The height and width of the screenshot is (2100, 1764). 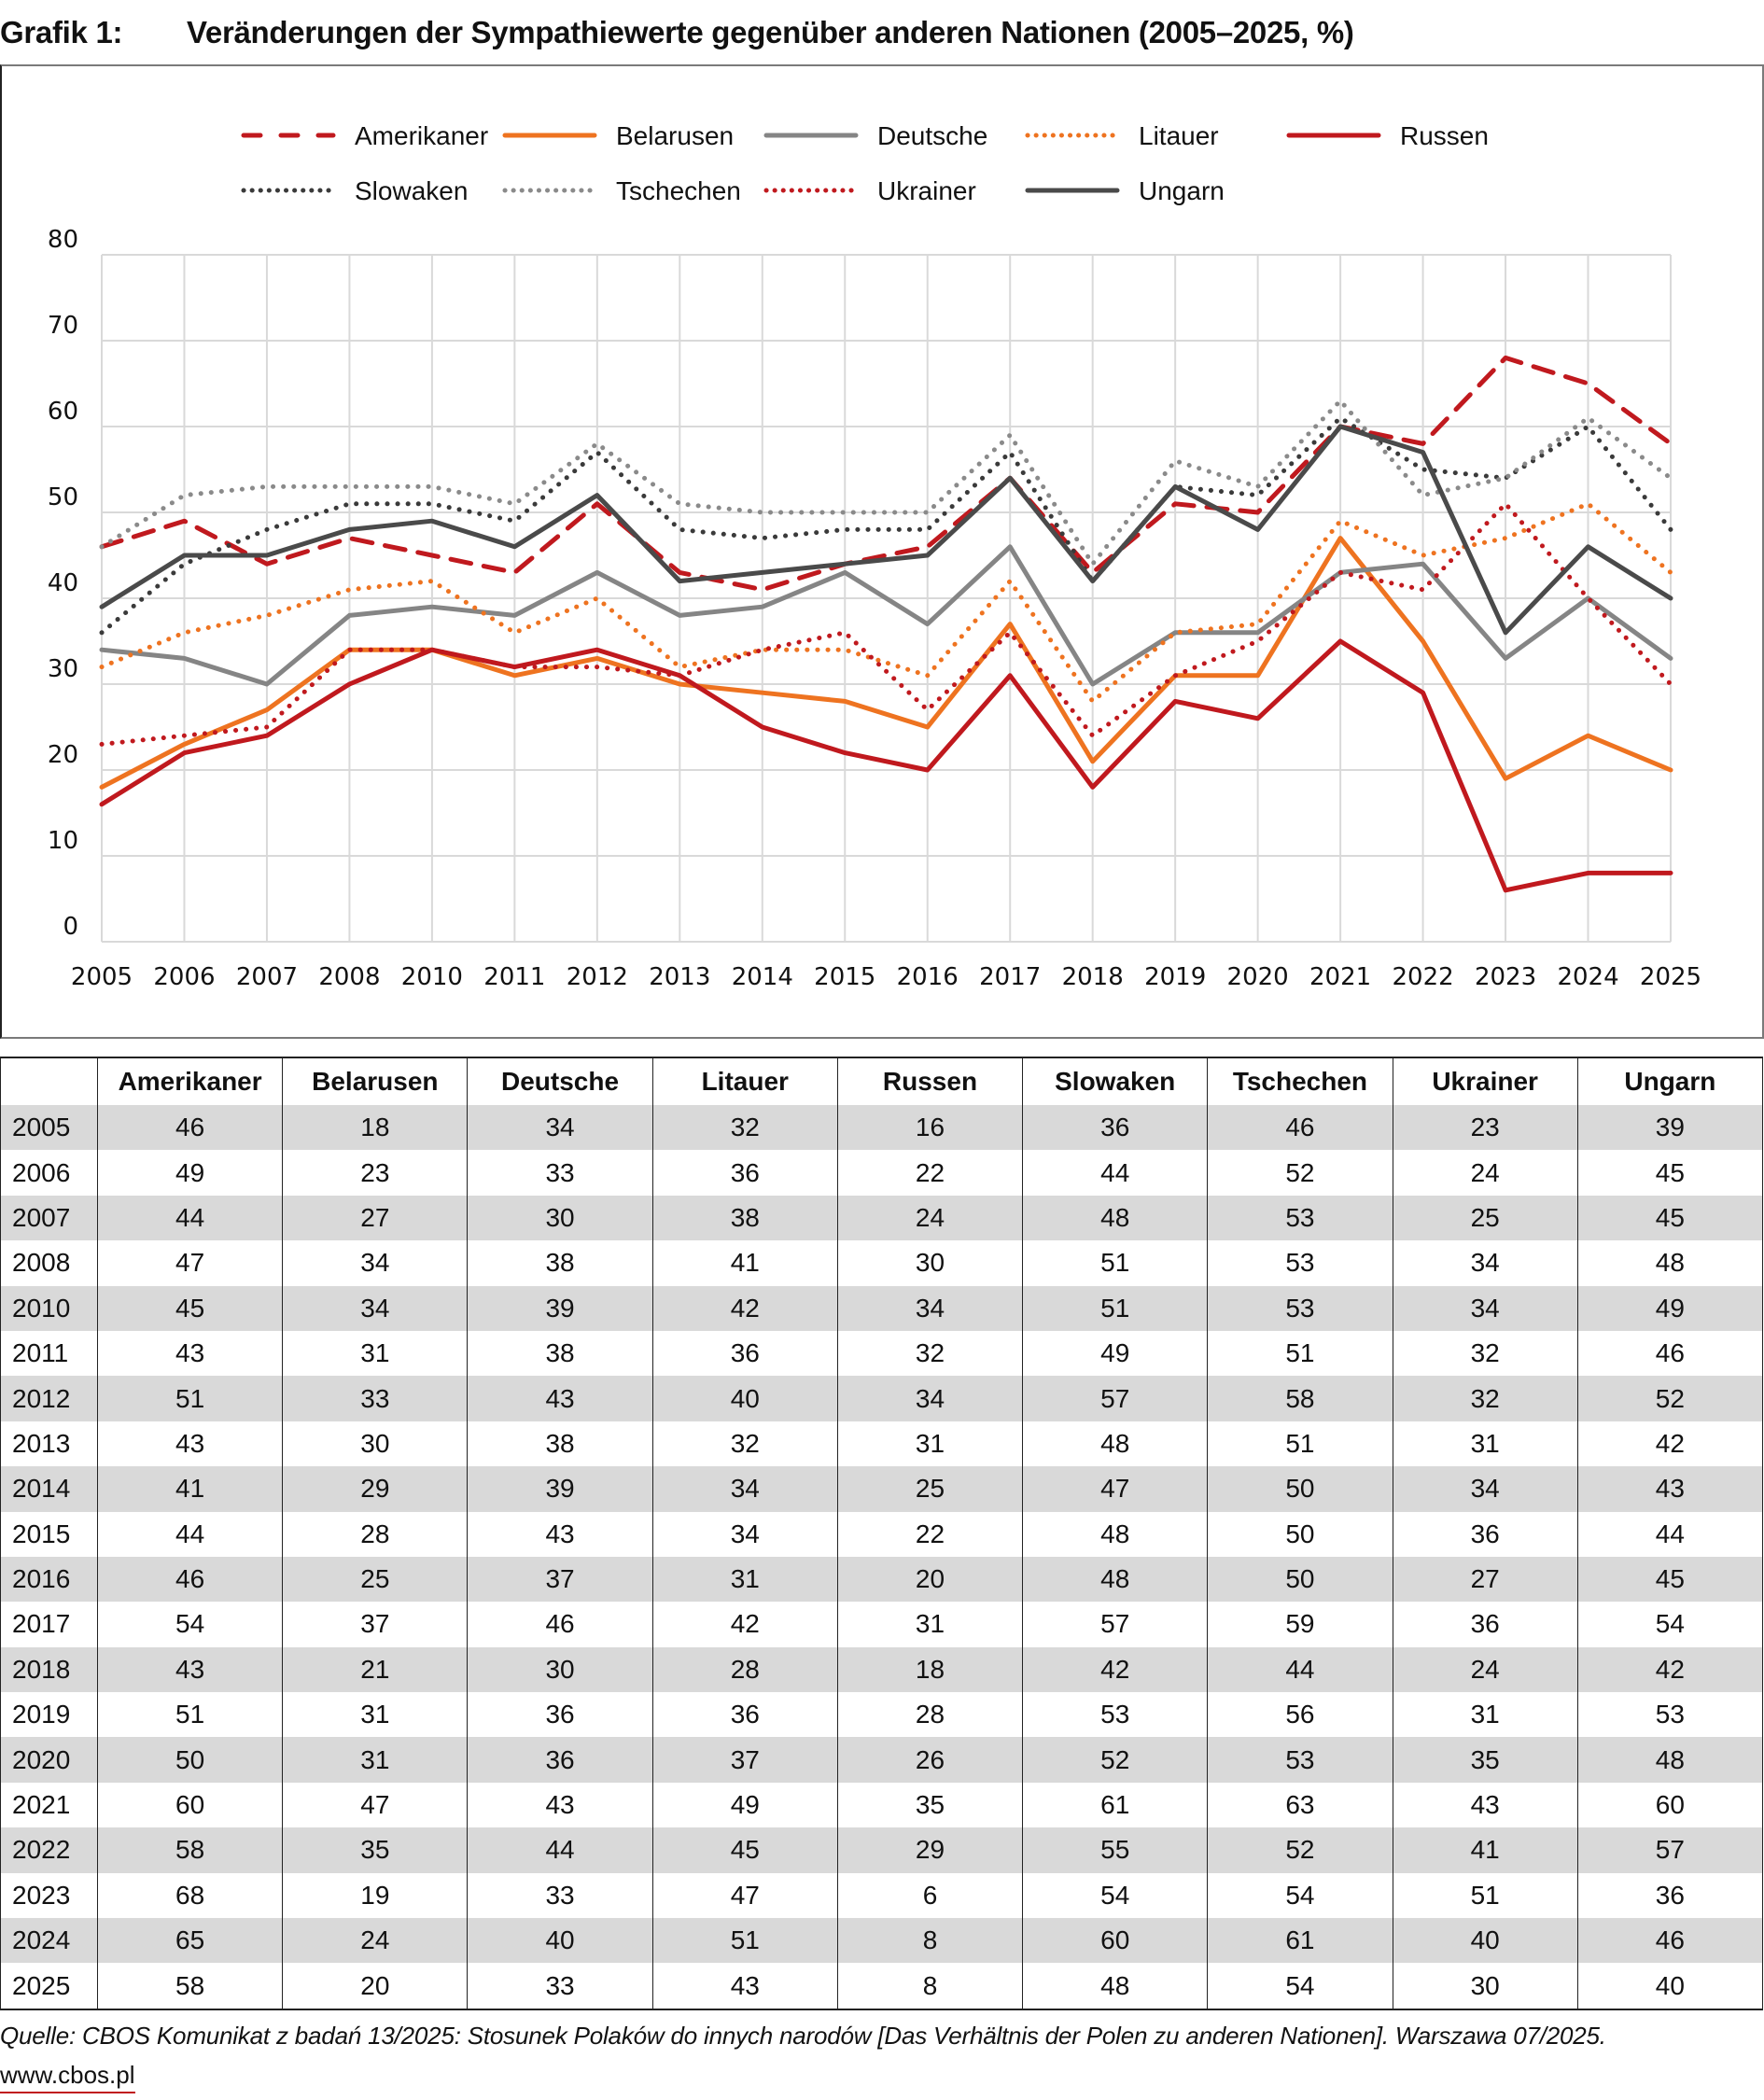 What do you see at coordinates (49, 1081) in the screenshot?
I see `header-year-cell` at bounding box center [49, 1081].